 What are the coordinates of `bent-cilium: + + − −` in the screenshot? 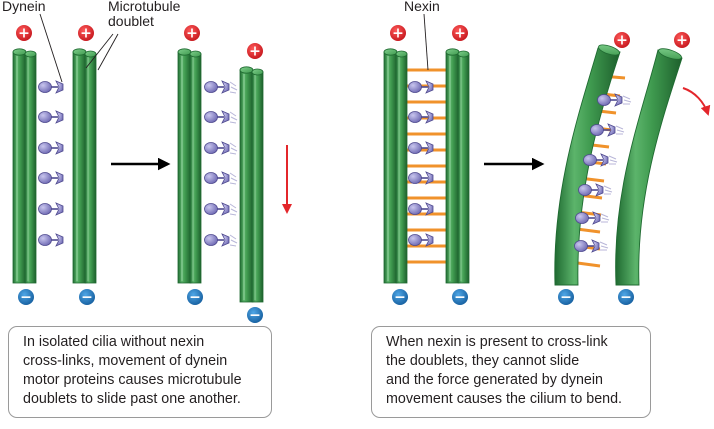 It's located at (632, 169).